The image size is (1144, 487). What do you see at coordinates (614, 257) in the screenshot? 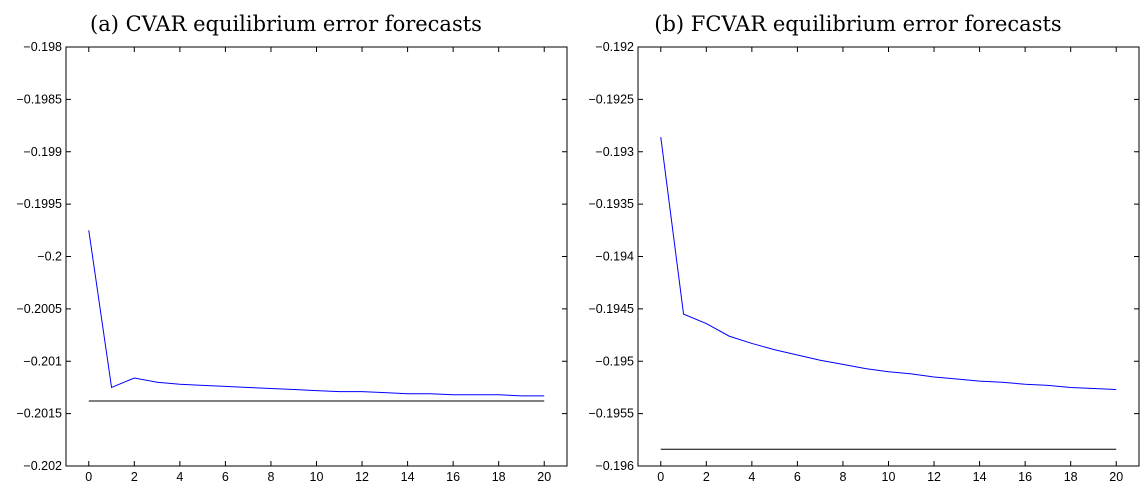
I see `y-tick-label: −0.194` at bounding box center [614, 257].